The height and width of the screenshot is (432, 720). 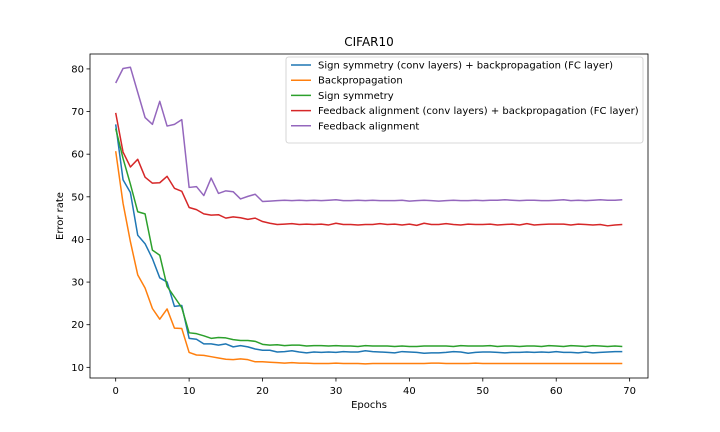 I want to click on x-tick-label: 10, so click(x=189, y=391).